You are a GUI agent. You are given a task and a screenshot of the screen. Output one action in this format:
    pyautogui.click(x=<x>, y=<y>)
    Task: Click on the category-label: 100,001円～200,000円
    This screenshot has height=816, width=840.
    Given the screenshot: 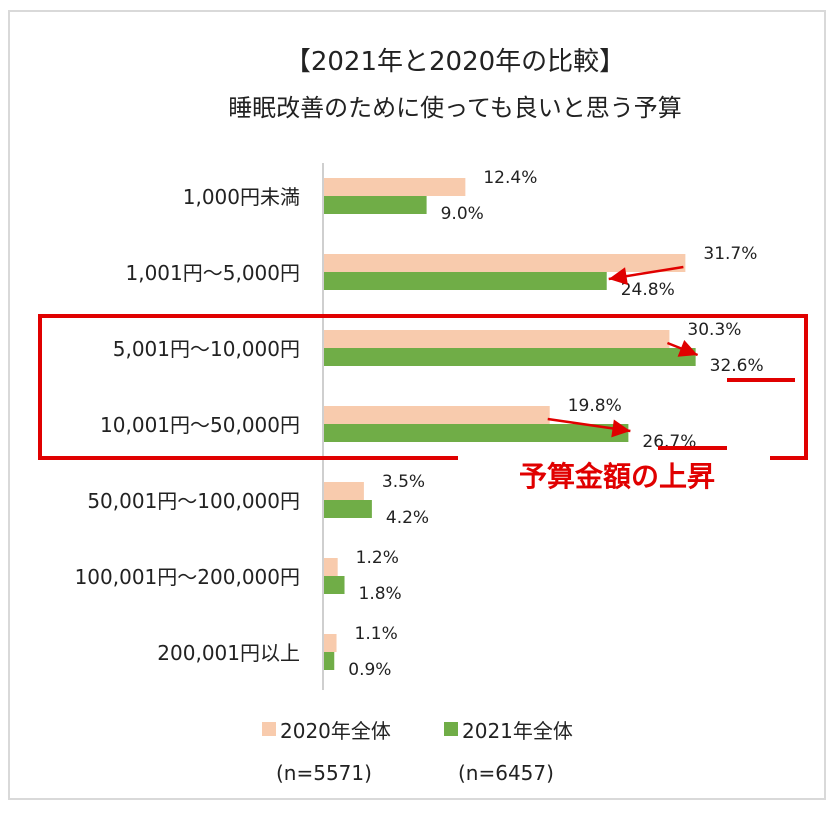 What is the action you would take?
    pyautogui.click(x=187, y=577)
    